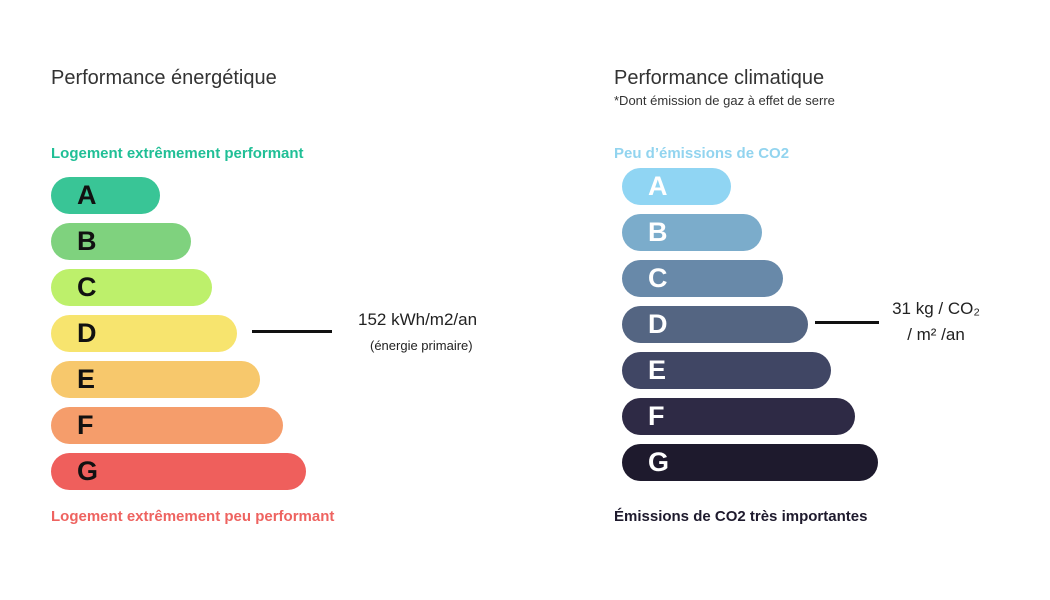 This screenshot has width=1050, height=600. What do you see at coordinates (936, 334) in the screenshot?
I see `climate-value-line2: / m² /an` at bounding box center [936, 334].